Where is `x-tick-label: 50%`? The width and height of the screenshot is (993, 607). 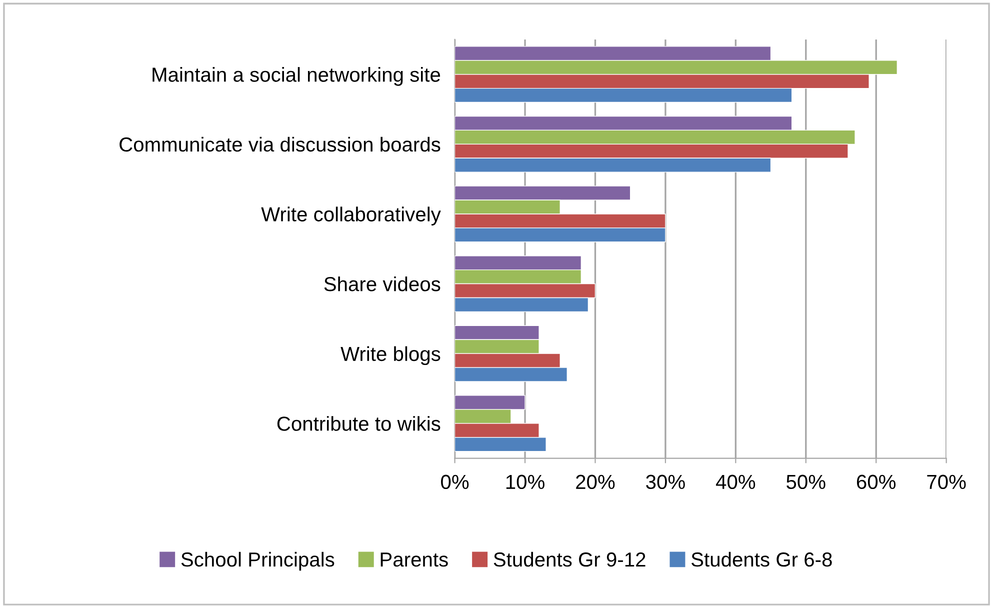 x-tick-label: 50% is located at coordinates (806, 482).